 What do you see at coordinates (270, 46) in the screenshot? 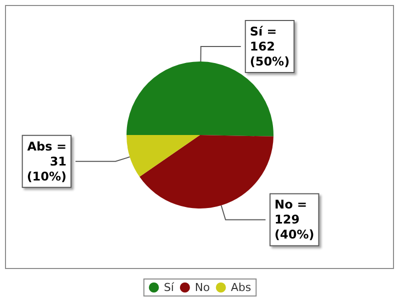
I see `data-label: Sí = 162 (50%)` at bounding box center [270, 46].